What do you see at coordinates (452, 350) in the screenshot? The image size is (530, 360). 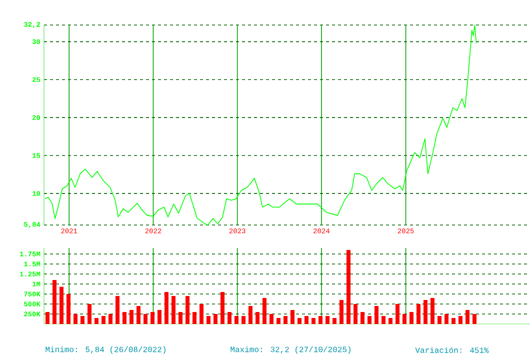 I see `text: Variación: 451%` at bounding box center [452, 350].